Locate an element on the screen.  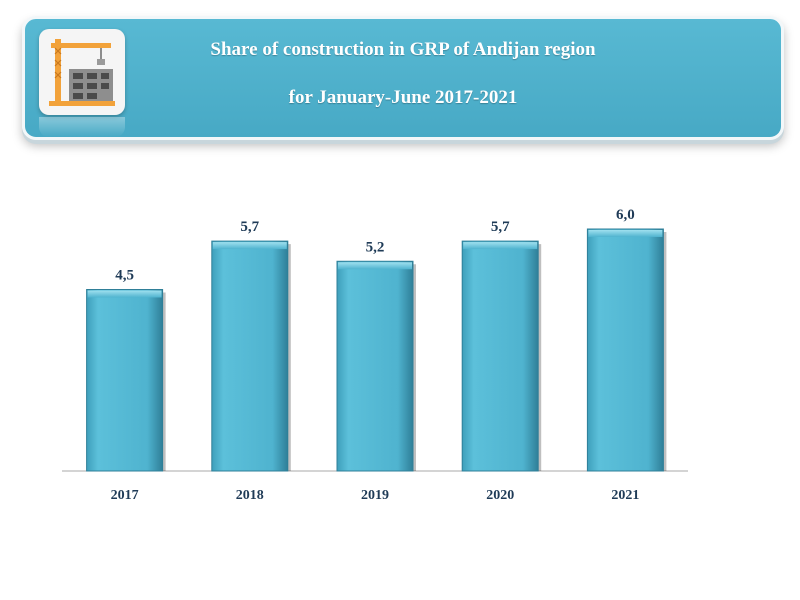
x-tick-label-2019: 2019 is located at coordinates (375, 495).